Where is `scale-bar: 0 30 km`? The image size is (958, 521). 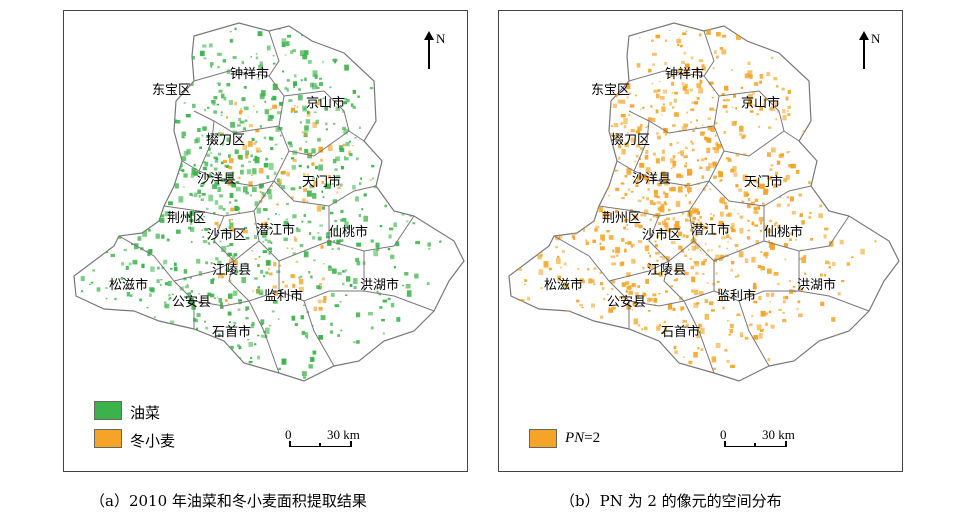 scale-bar: 0 30 km is located at coordinates (332, 442).